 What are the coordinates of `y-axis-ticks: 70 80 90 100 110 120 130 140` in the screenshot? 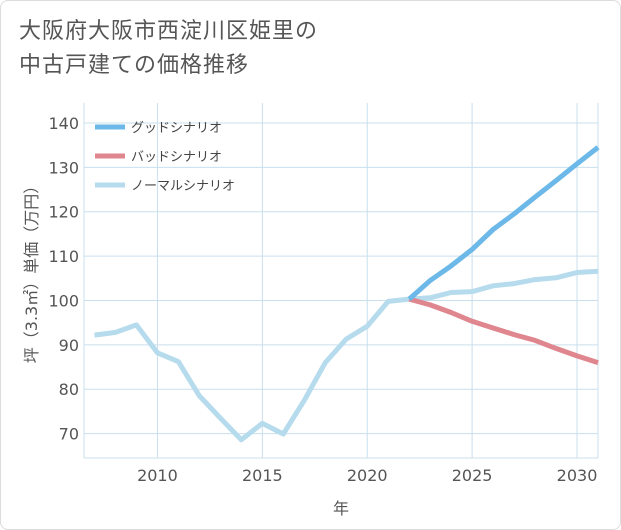 It's located at (63, 279).